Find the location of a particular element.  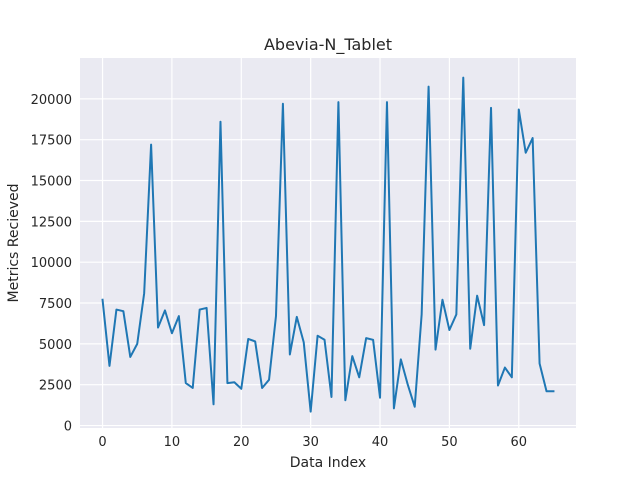

y-tick-labels: 0 2500 5000 7500 10000 12500 15000 17500 20000 is located at coordinates (51, 264).